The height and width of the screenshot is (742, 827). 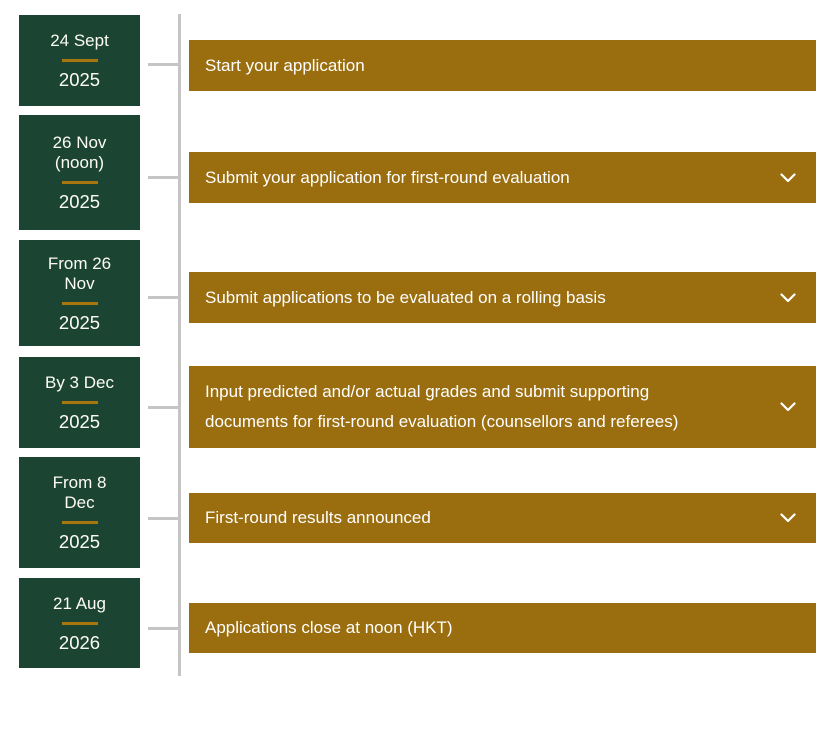 I want to click on timeline-spine, so click(x=179, y=345).